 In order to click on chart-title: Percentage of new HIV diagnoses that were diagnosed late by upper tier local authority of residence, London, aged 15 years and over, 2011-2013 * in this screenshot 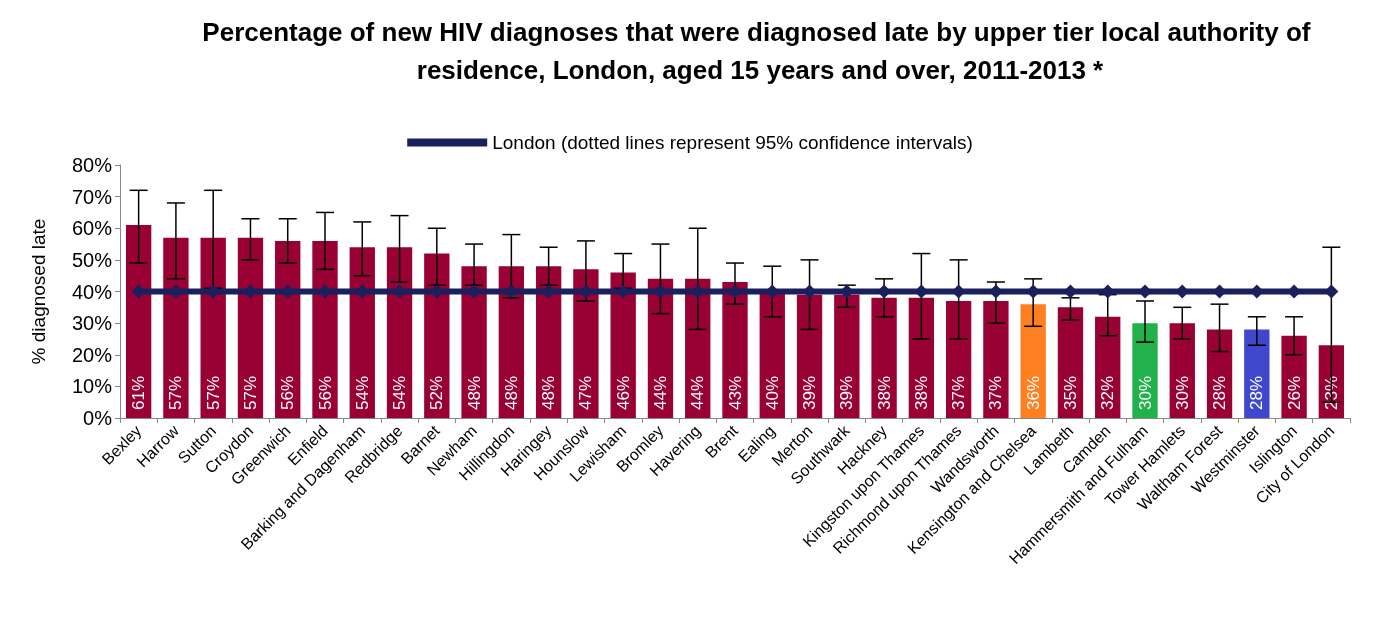, I will do `click(760, 51)`.